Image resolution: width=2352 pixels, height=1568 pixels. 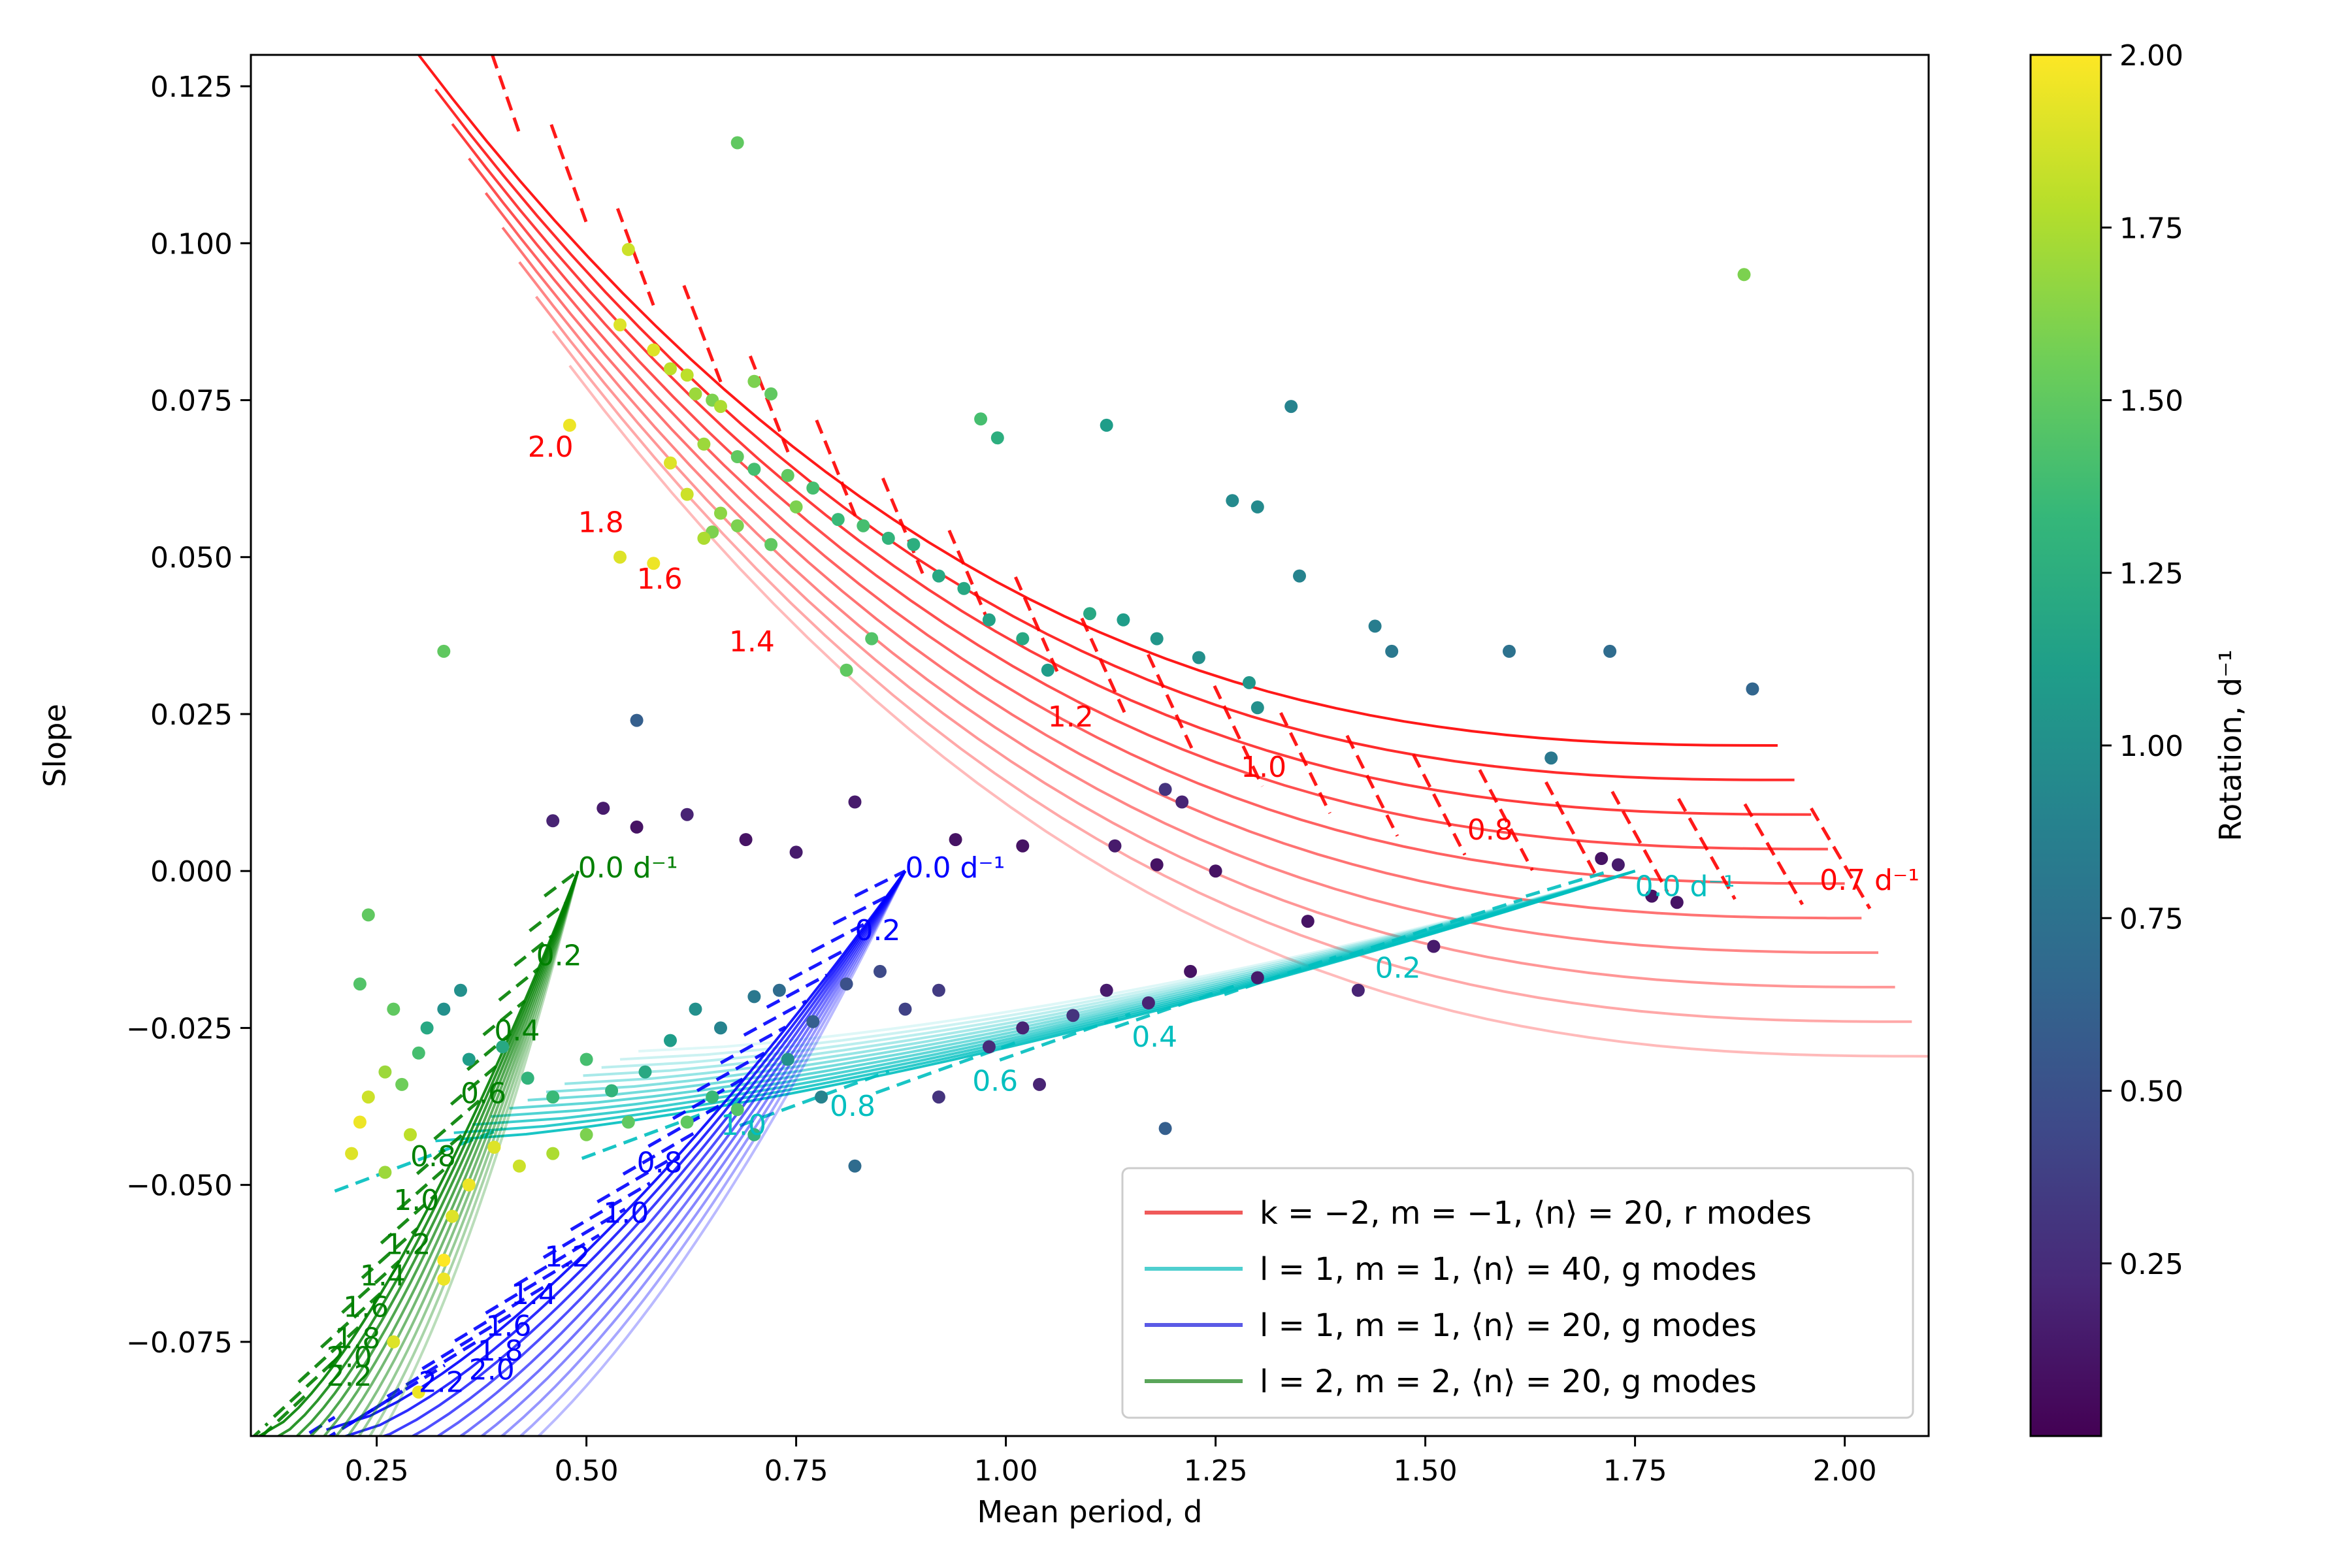 I want to click on x-tick-label: 1.75, so click(x=1635, y=1471).